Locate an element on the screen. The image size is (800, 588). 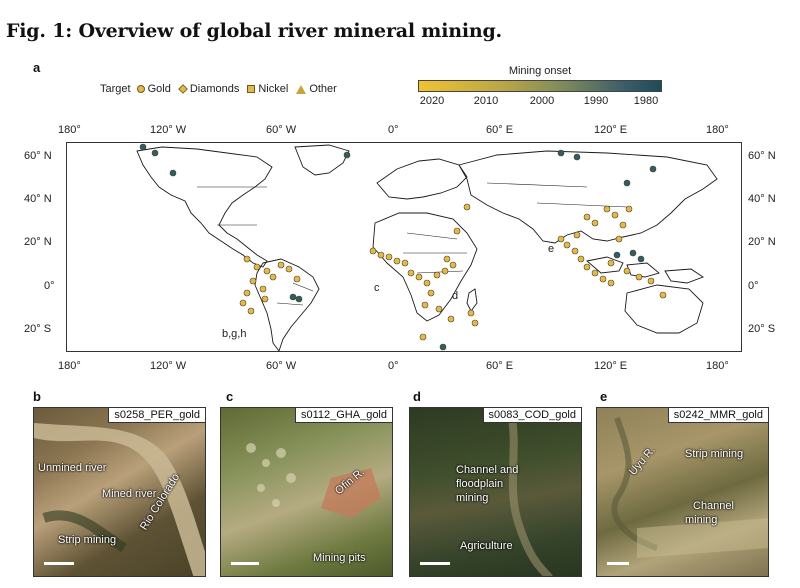
mining-pits-shape is located at coordinates (313, 480).